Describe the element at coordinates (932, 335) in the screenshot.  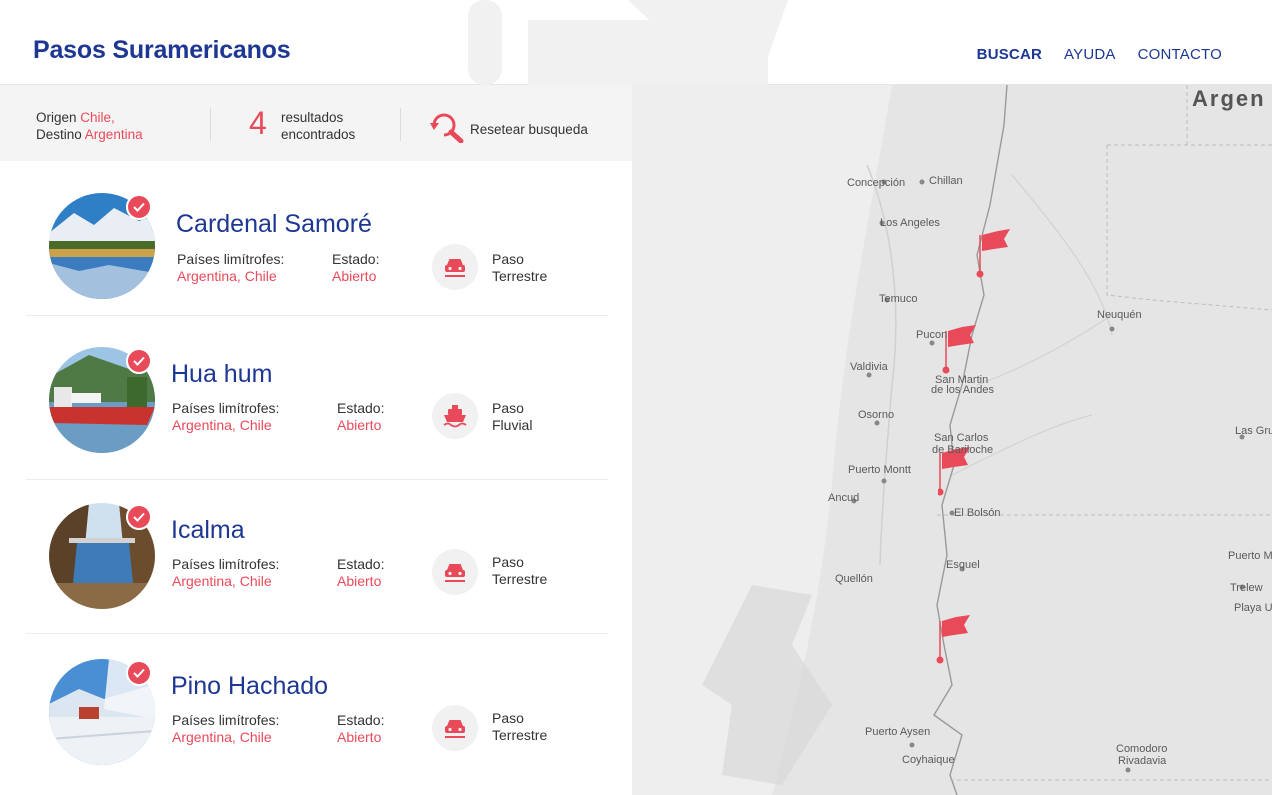
I see `map-place-label: Pucon` at that location.